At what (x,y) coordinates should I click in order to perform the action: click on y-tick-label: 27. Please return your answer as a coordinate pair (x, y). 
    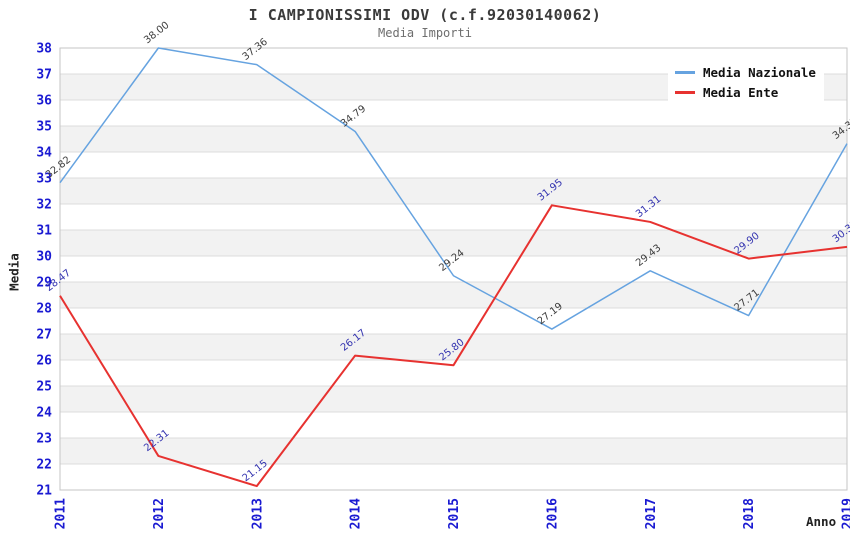
    Looking at the image, I should click on (44, 335).